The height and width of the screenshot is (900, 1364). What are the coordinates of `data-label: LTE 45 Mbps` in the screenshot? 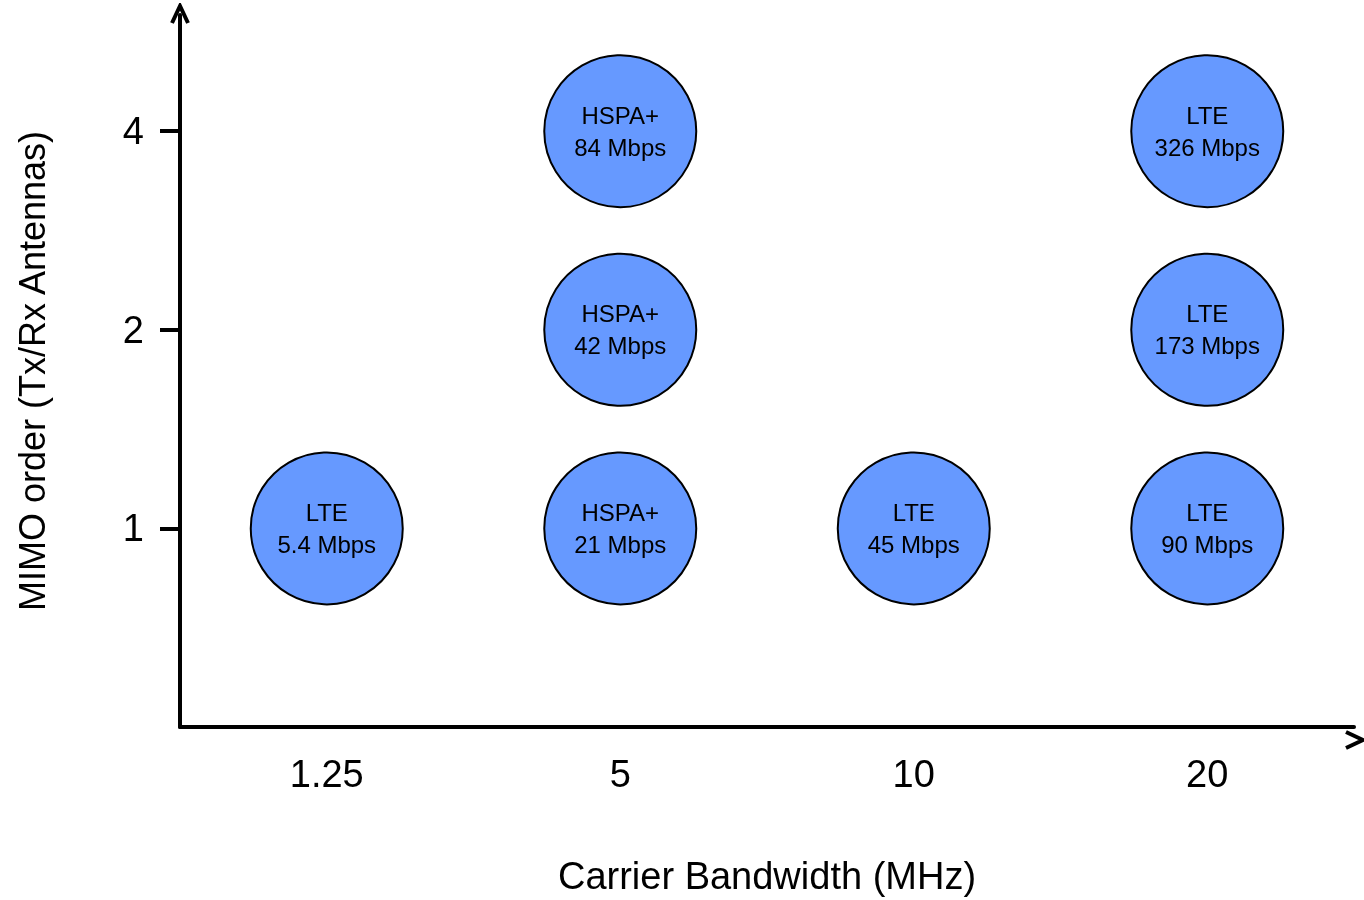 It's located at (913, 528).